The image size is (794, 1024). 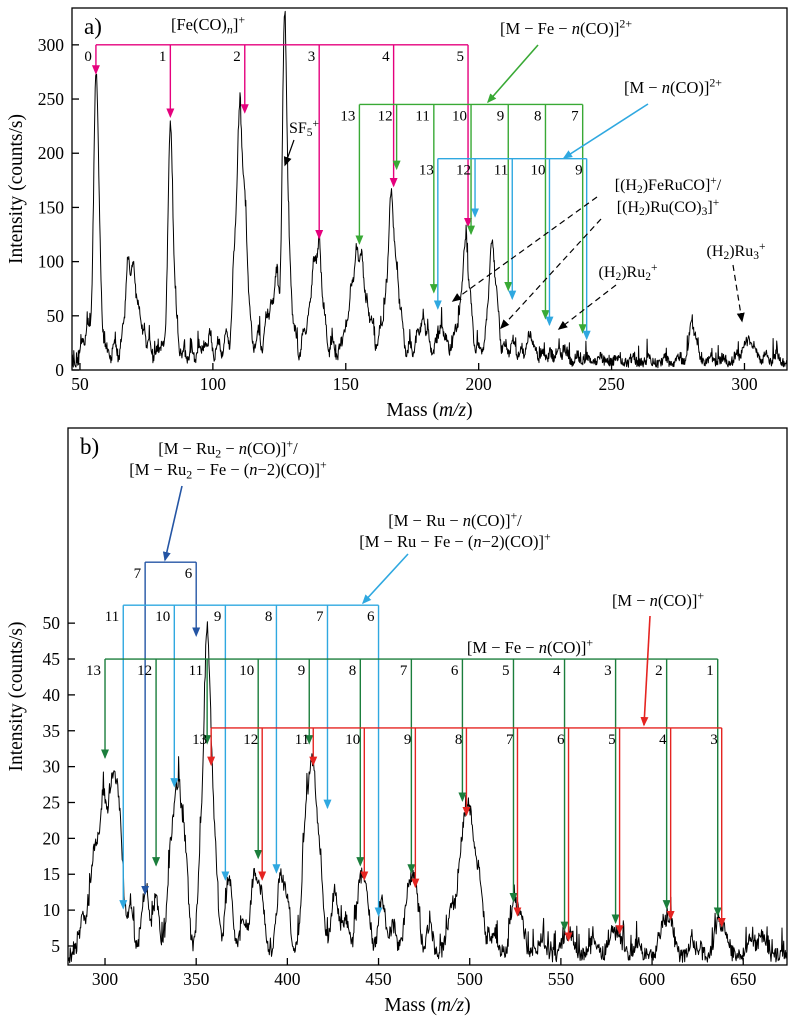 What do you see at coordinates (228, 470) in the screenshot?
I see `series-label: [M − Ru2 − Fe − (n−2)(CO)]+` at bounding box center [228, 470].